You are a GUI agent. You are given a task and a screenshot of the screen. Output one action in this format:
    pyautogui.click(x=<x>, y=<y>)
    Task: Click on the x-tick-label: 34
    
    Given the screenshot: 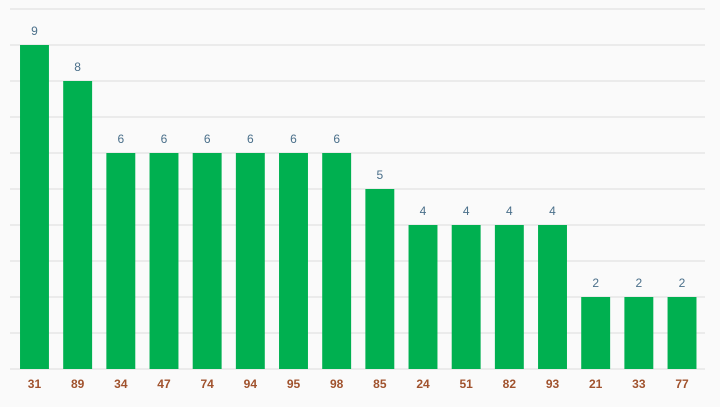 What is the action you would take?
    pyautogui.click(x=121, y=384)
    